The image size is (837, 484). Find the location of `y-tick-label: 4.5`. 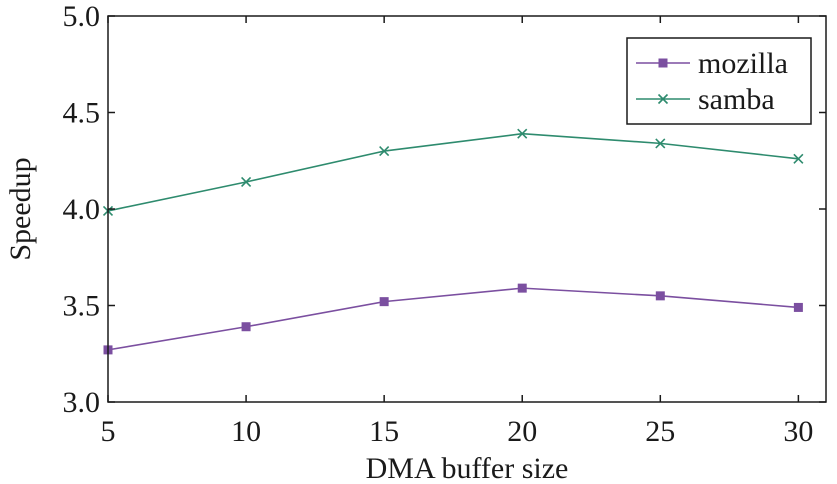

y-tick-label: 4.5 is located at coordinates (82, 113).